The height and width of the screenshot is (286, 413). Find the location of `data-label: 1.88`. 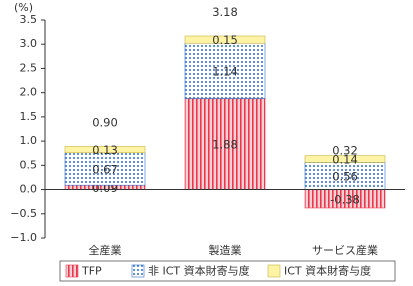

data-label: 1.88 is located at coordinates (225, 145).